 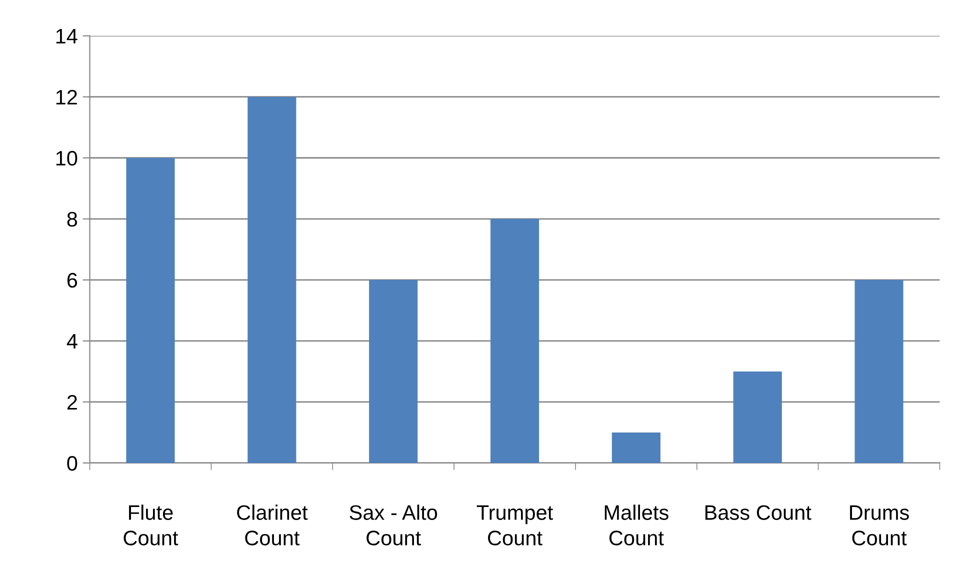 What do you see at coordinates (636, 525) in the screenshot?
I see `x-tick-label: Mallets Count` at bounding box center [636, 525].